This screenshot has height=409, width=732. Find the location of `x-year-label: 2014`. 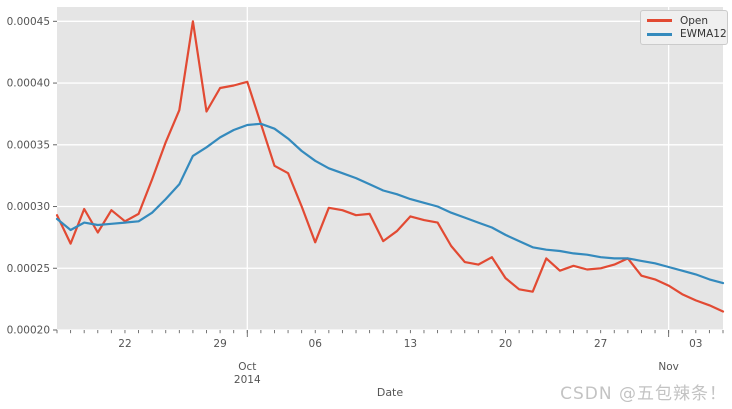

x-year-label: 2014 is located at coordinates (247, 380).